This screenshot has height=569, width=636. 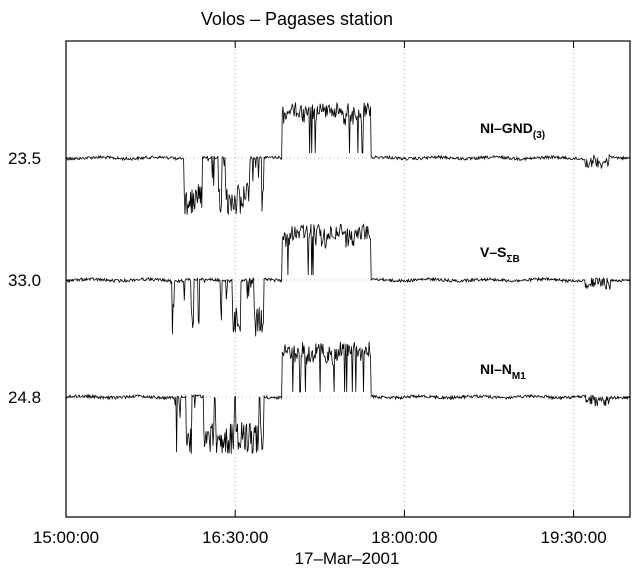 I want to click on chart-title: Volos – Pagases station, so click(x=297, y=19).